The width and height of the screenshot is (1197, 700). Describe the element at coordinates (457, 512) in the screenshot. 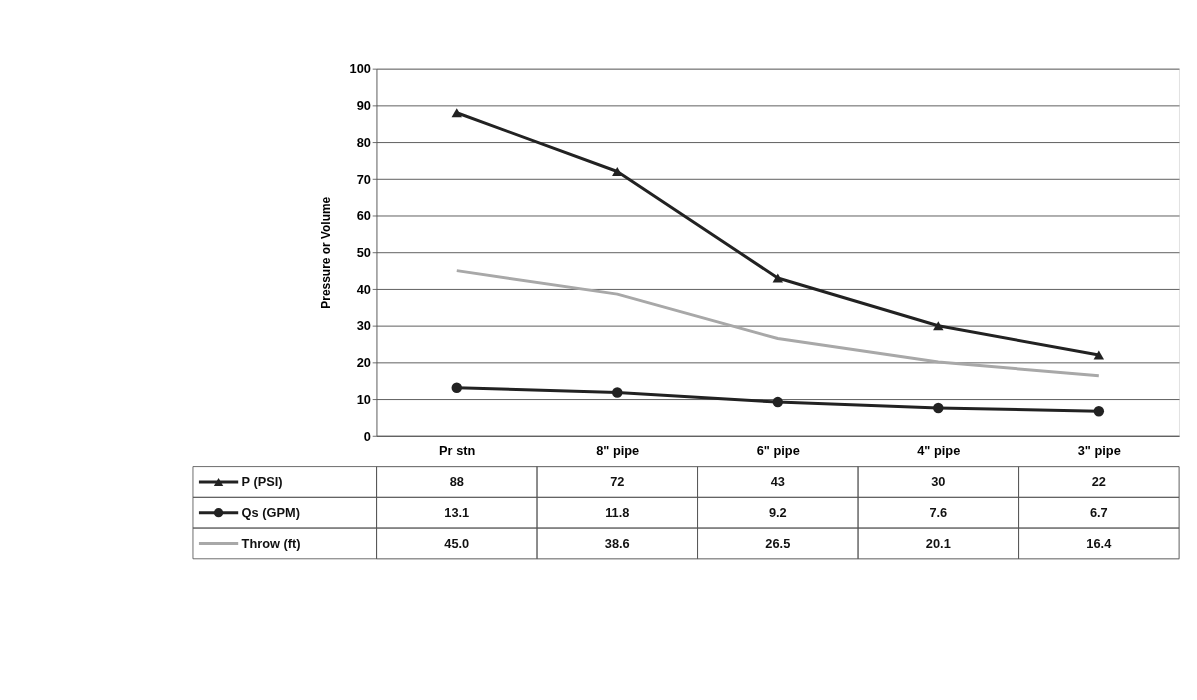

I see `data-label: 13.1` at that location.